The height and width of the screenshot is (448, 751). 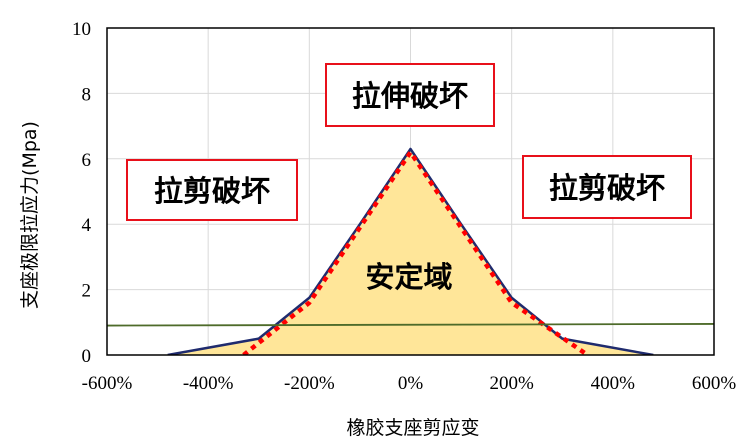 I want to click on y-tick-labels: 0 2 4 6 8 10, so click(x=82, y=193).